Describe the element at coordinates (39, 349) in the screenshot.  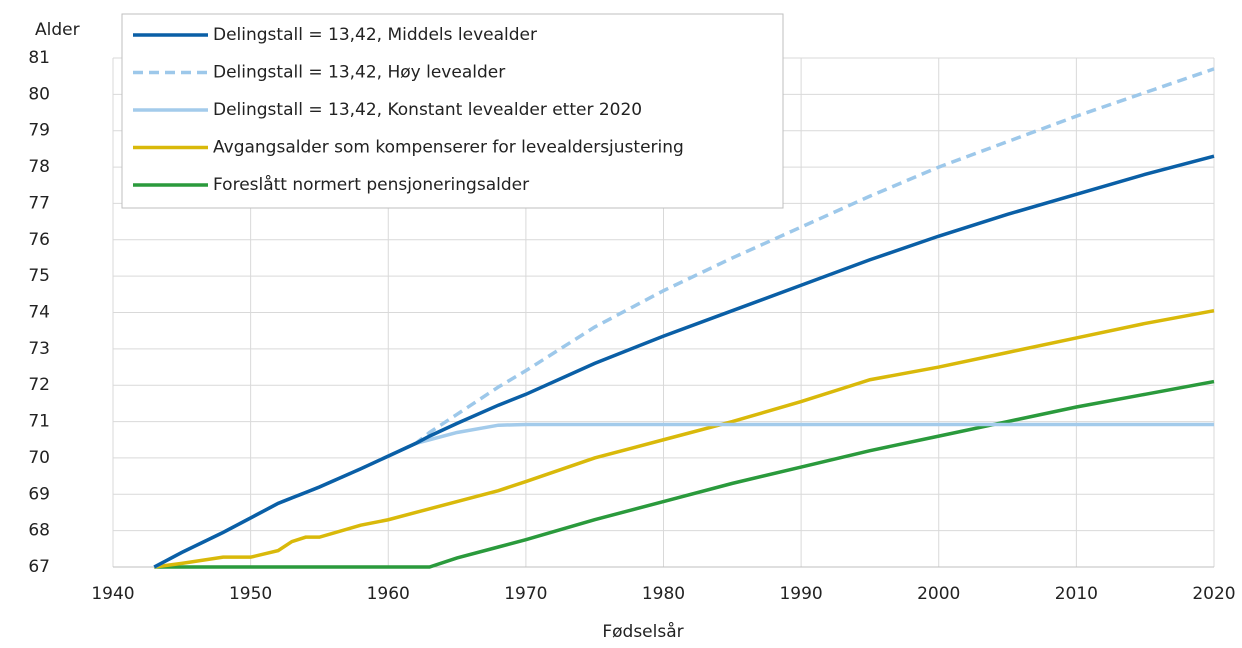
I see `y-tick-label: 73` at that location.